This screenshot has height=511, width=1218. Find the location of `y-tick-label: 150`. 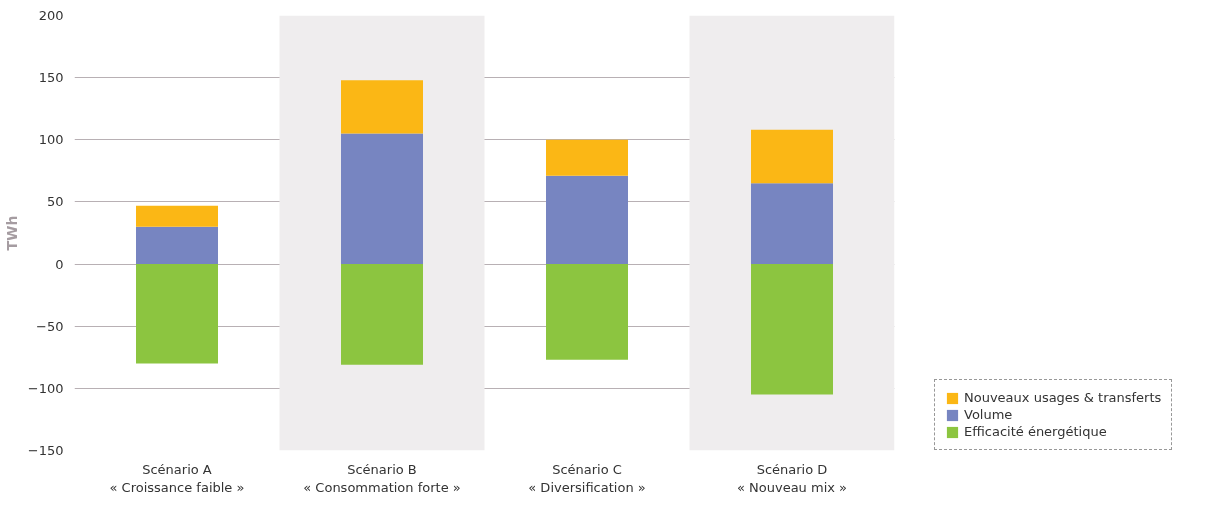

y-tick-label: 150 is located at coordinates (51, 78).